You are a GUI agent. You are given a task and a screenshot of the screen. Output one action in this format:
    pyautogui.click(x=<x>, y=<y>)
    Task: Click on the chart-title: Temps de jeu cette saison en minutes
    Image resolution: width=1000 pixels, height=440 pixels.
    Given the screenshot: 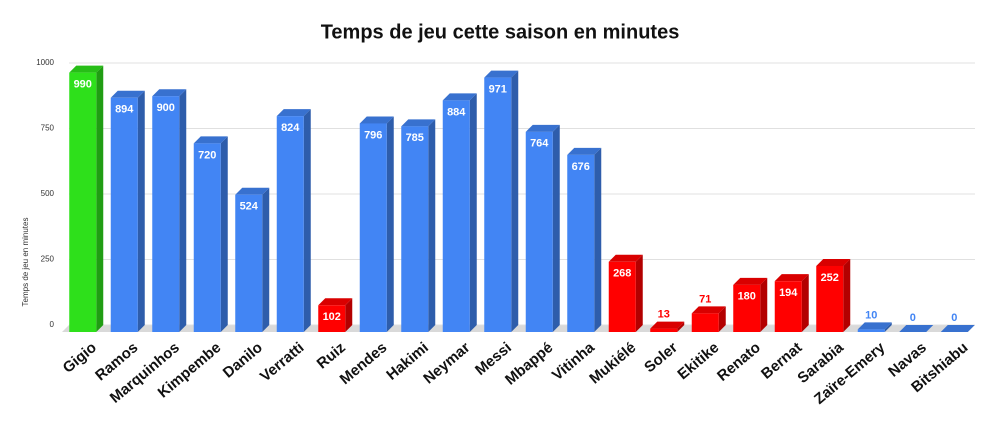 What is the action you would take?
    pyautogui.click(x=500, y=32)
    